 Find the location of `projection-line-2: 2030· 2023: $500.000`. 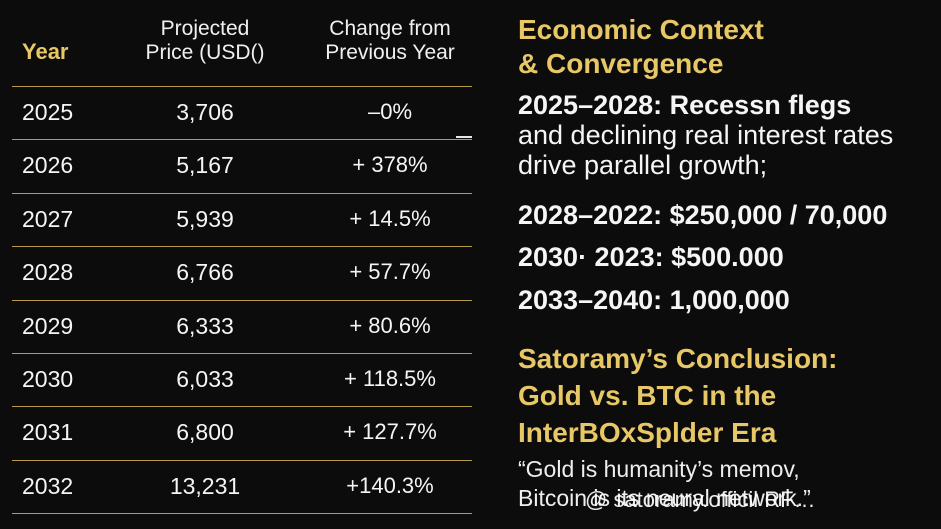

projection-line-2: 2030· 2023: $500.000 is located at coordinates (651, 257).